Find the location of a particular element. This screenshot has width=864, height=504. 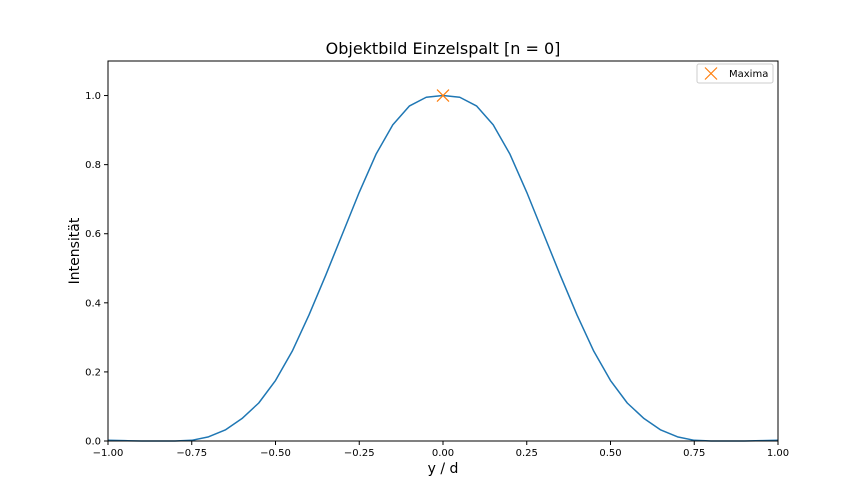

x-tick-label: 0.25 is located at coordinates (527, 453).